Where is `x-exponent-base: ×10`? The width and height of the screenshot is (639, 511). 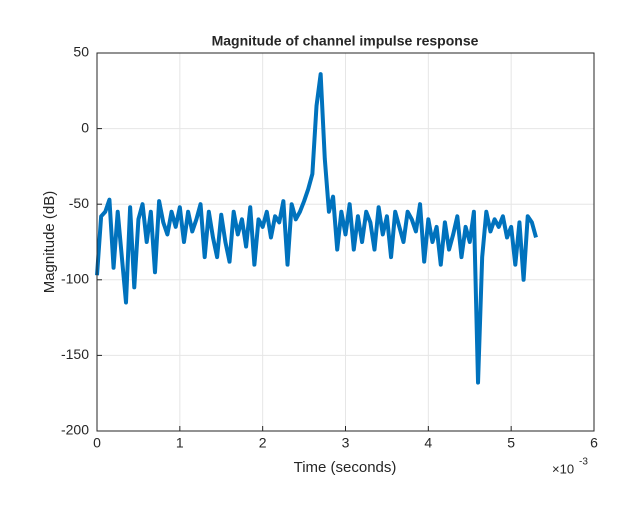
x-exponent-base: ×10 is located at coordinates (563, 468).